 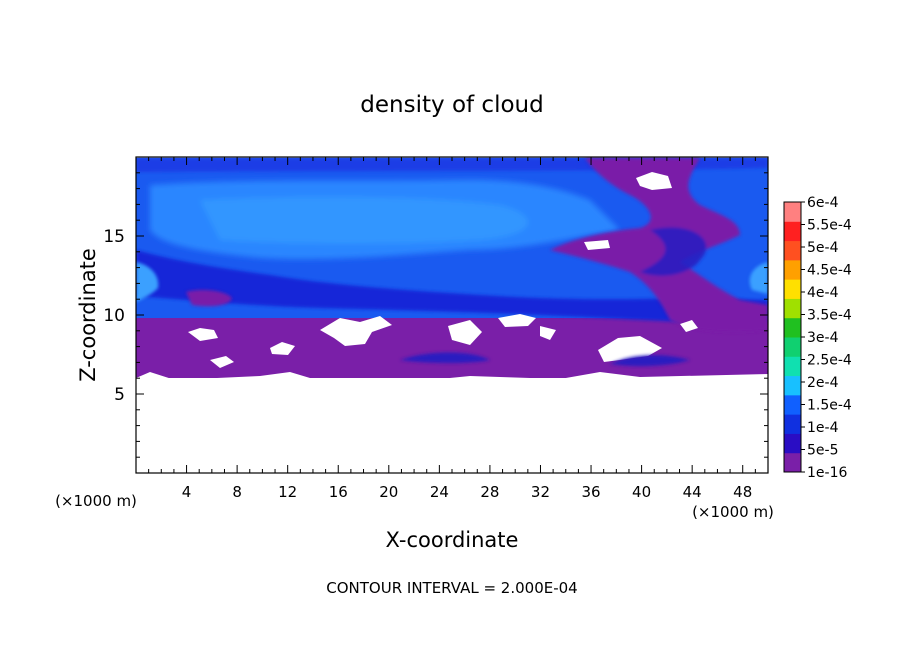 What do you see at coordinates (489, 492) in the screenshot?
I see `x-tick-label: 28` at bounding box center [489, 492].